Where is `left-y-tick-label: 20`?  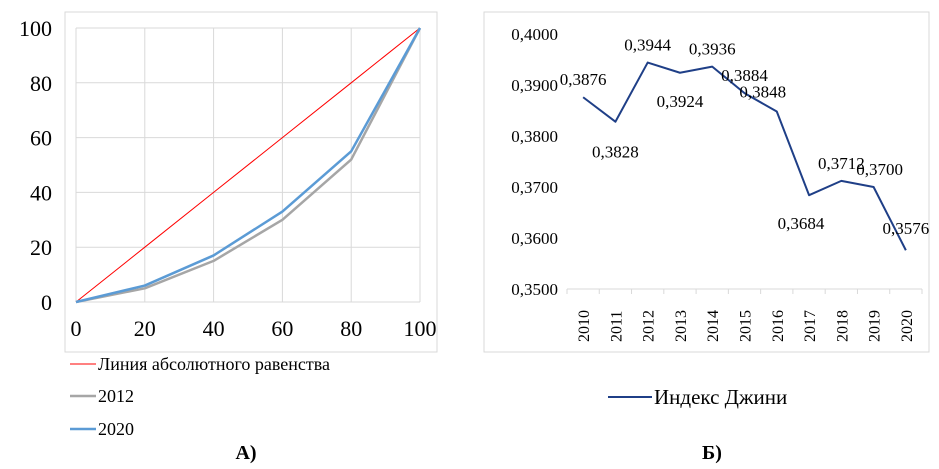 left-y-tick-label: 20 is located at coordinates (41, 247).